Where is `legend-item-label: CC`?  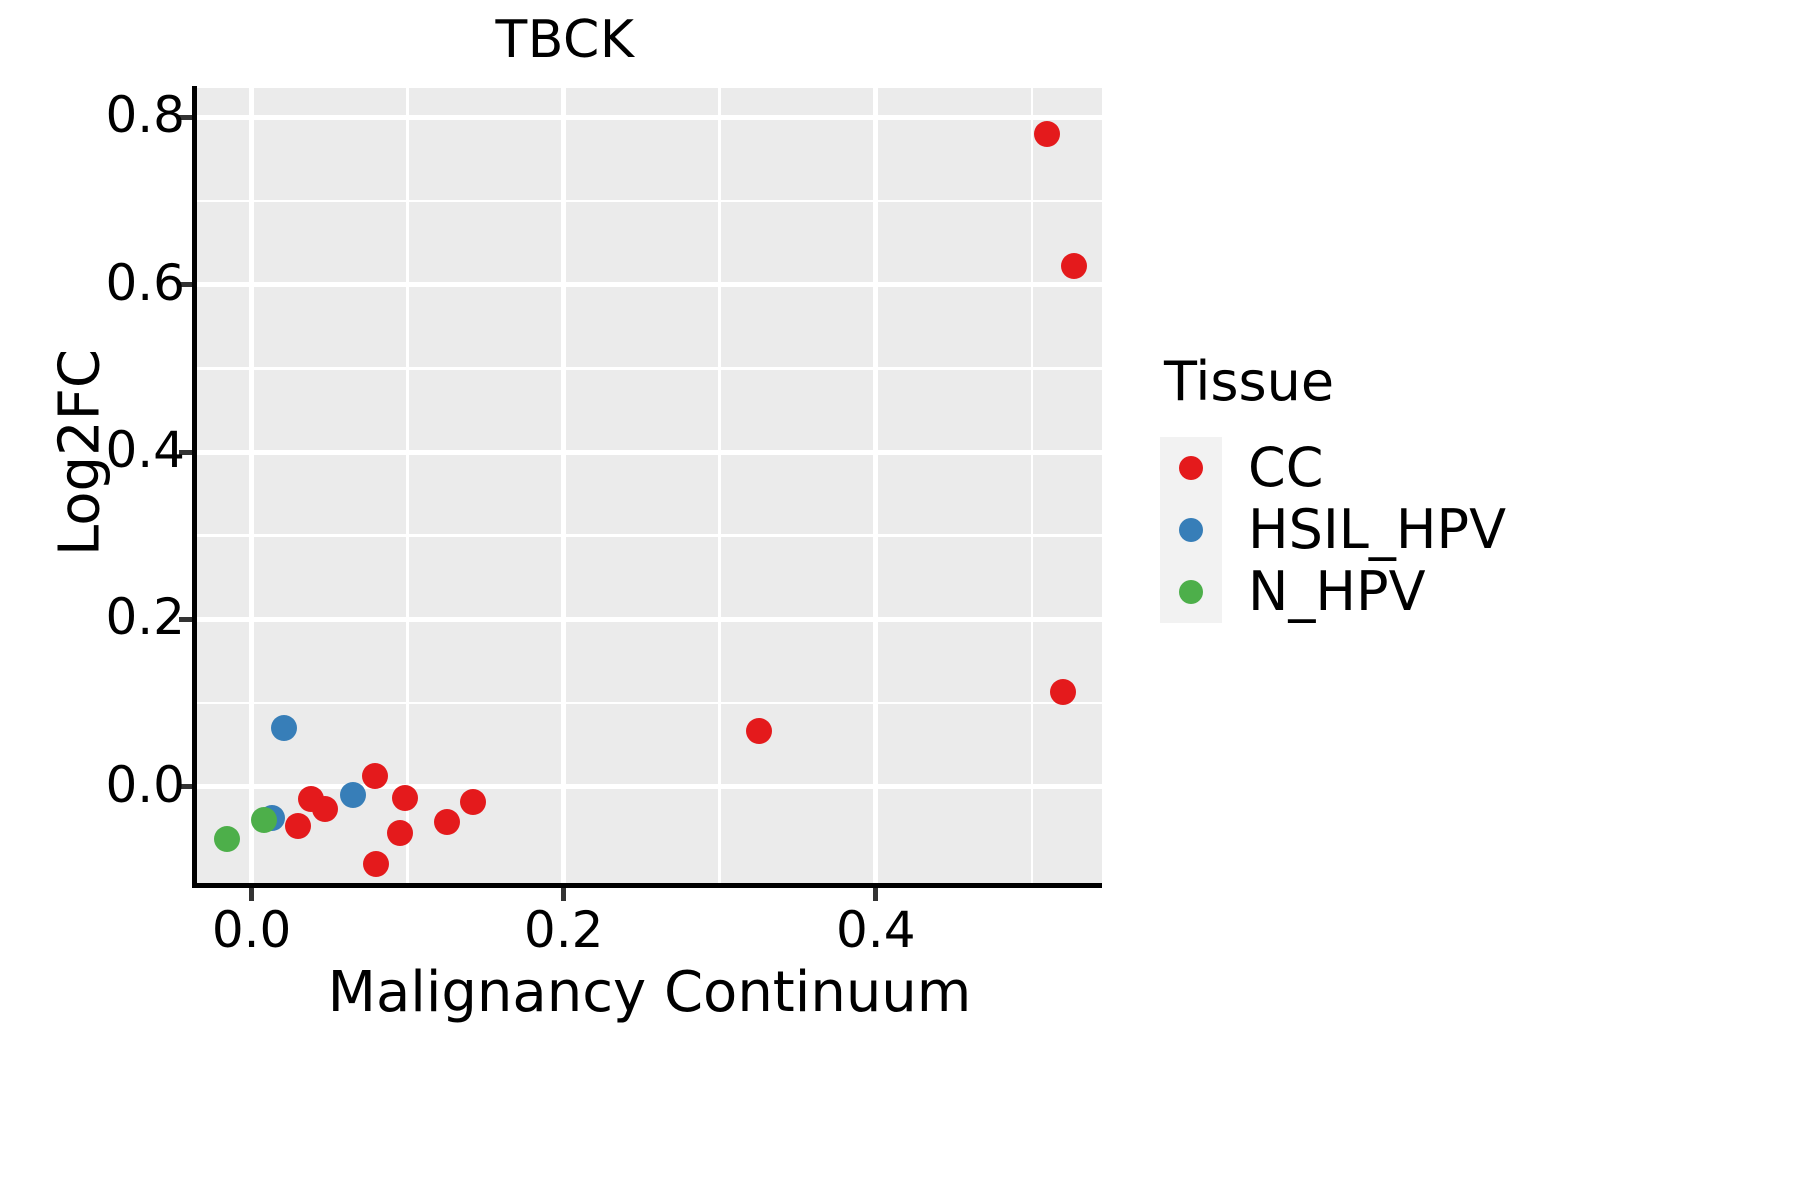
legend-item-label: CC is located at coordinates (1286, 467).